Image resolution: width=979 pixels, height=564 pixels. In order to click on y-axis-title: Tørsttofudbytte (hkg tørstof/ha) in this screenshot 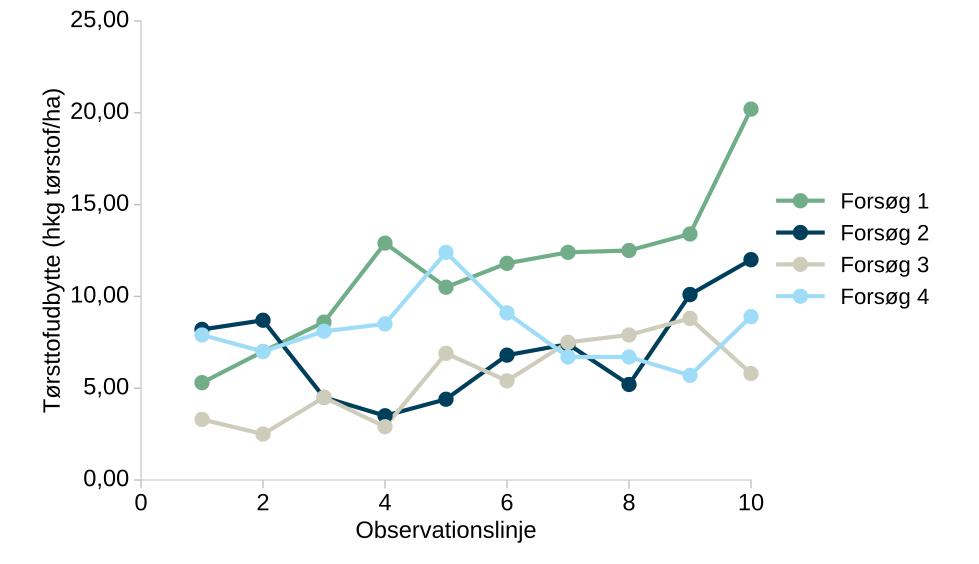, I will do `click(53, 251)`.